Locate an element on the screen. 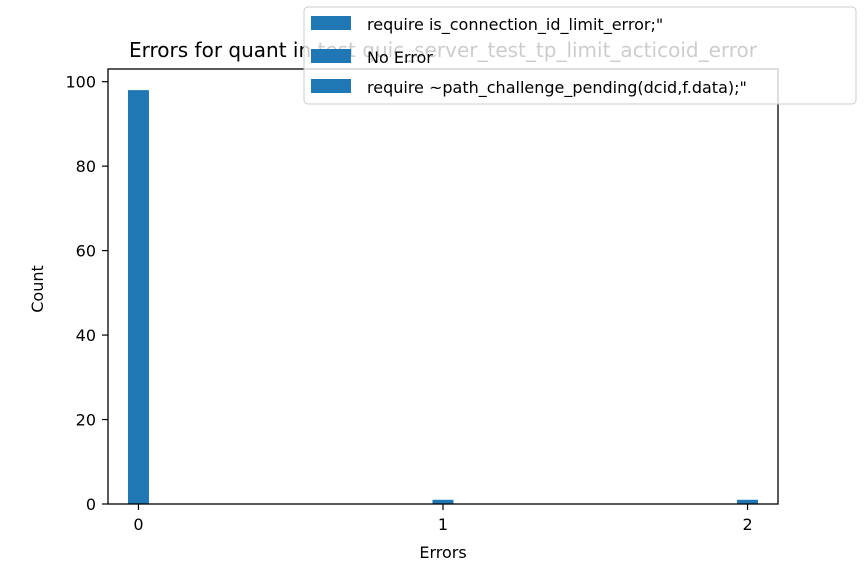 The height and width of the screenshot is (576, 864). y-tick-label: 80 is located at coordinates (86, 166).